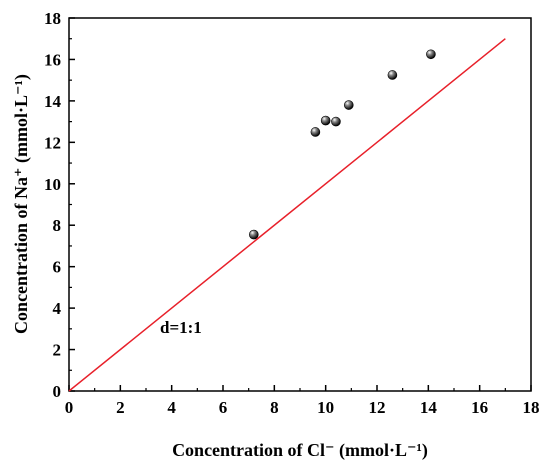 The width and height of the screenshot is (550, 470). I want to click on x-tick-label: 2, so click(120, 407).